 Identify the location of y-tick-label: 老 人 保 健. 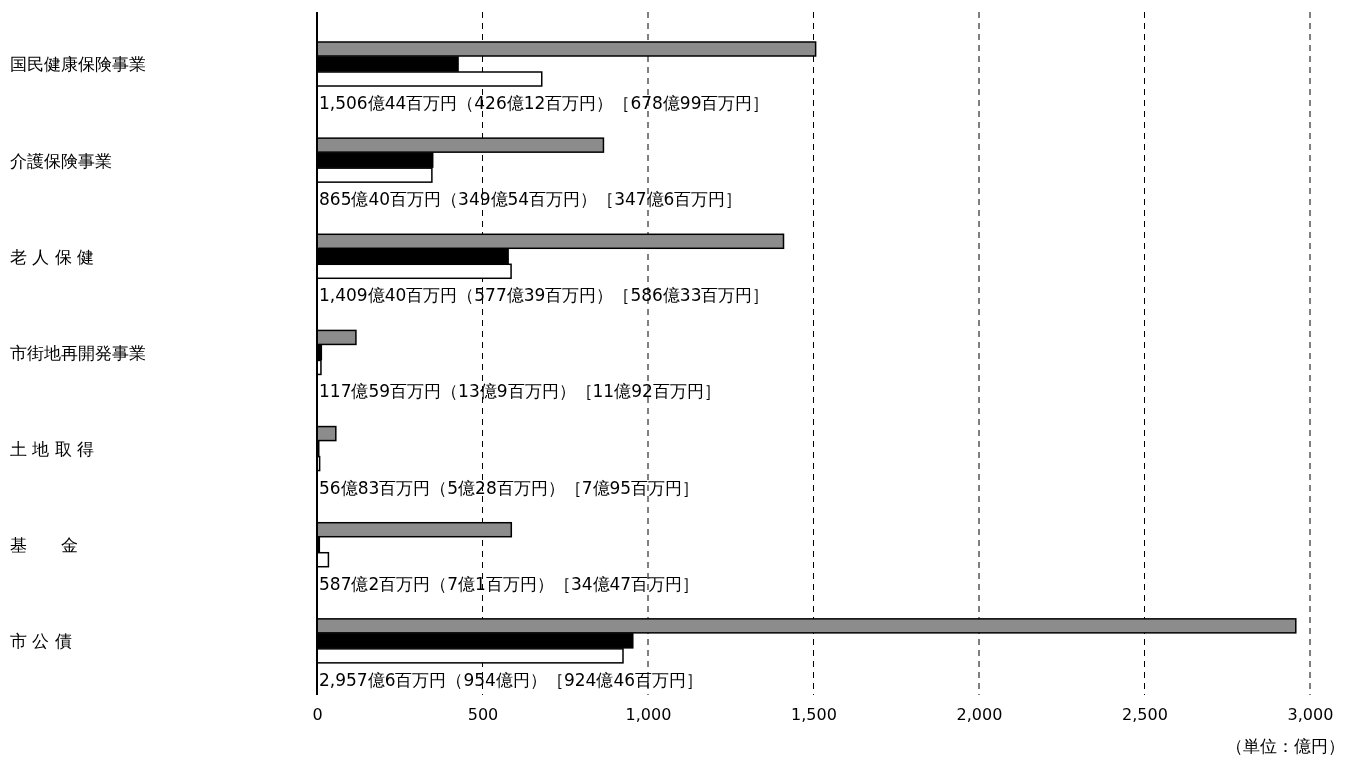
(52, 256).